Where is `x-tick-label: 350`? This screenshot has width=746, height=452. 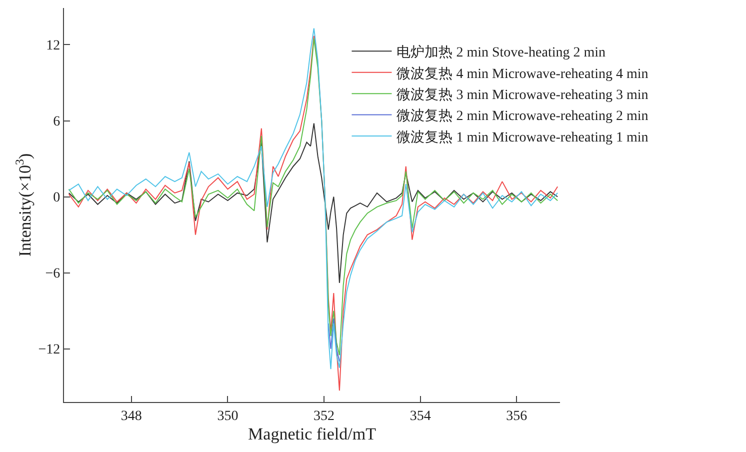 x-tick-label: 350 is located at coordinates (227, 416).